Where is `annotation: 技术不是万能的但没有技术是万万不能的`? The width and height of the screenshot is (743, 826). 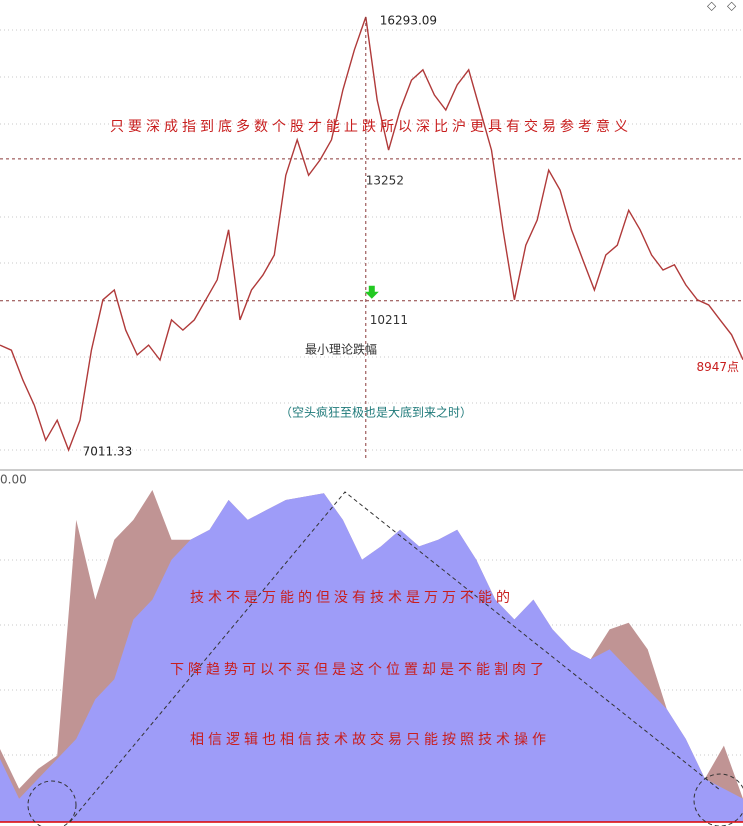 annotation: 技术不是万能的但没有技术是万万不能的 is located at coordinates (352, 598).